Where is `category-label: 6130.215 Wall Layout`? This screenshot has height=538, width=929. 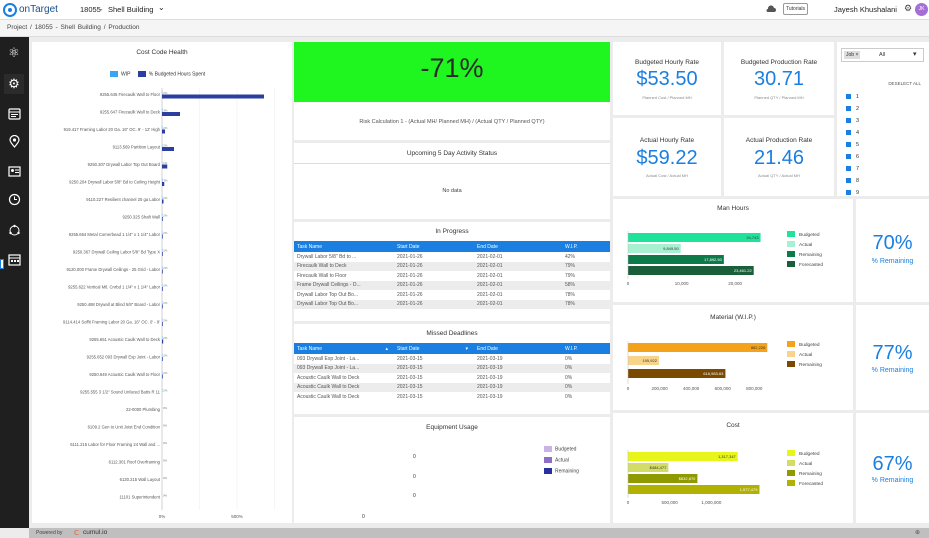 category-label: 6130.215 Wall Layout is located at coordinates (140, 479).